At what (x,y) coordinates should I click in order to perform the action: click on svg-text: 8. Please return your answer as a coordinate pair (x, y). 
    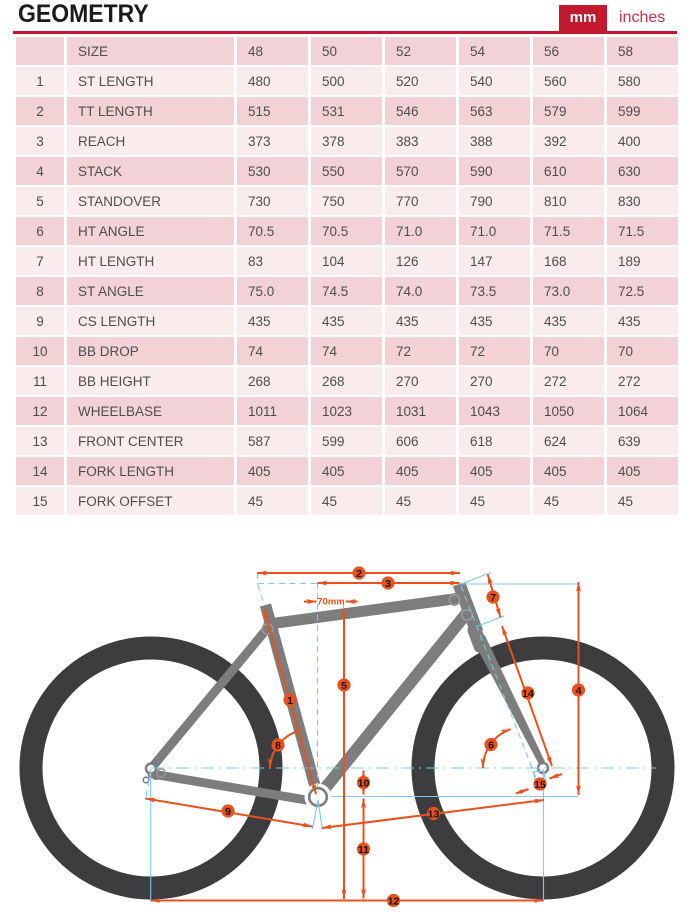
    Looking at the image, I should click on (278, 746).